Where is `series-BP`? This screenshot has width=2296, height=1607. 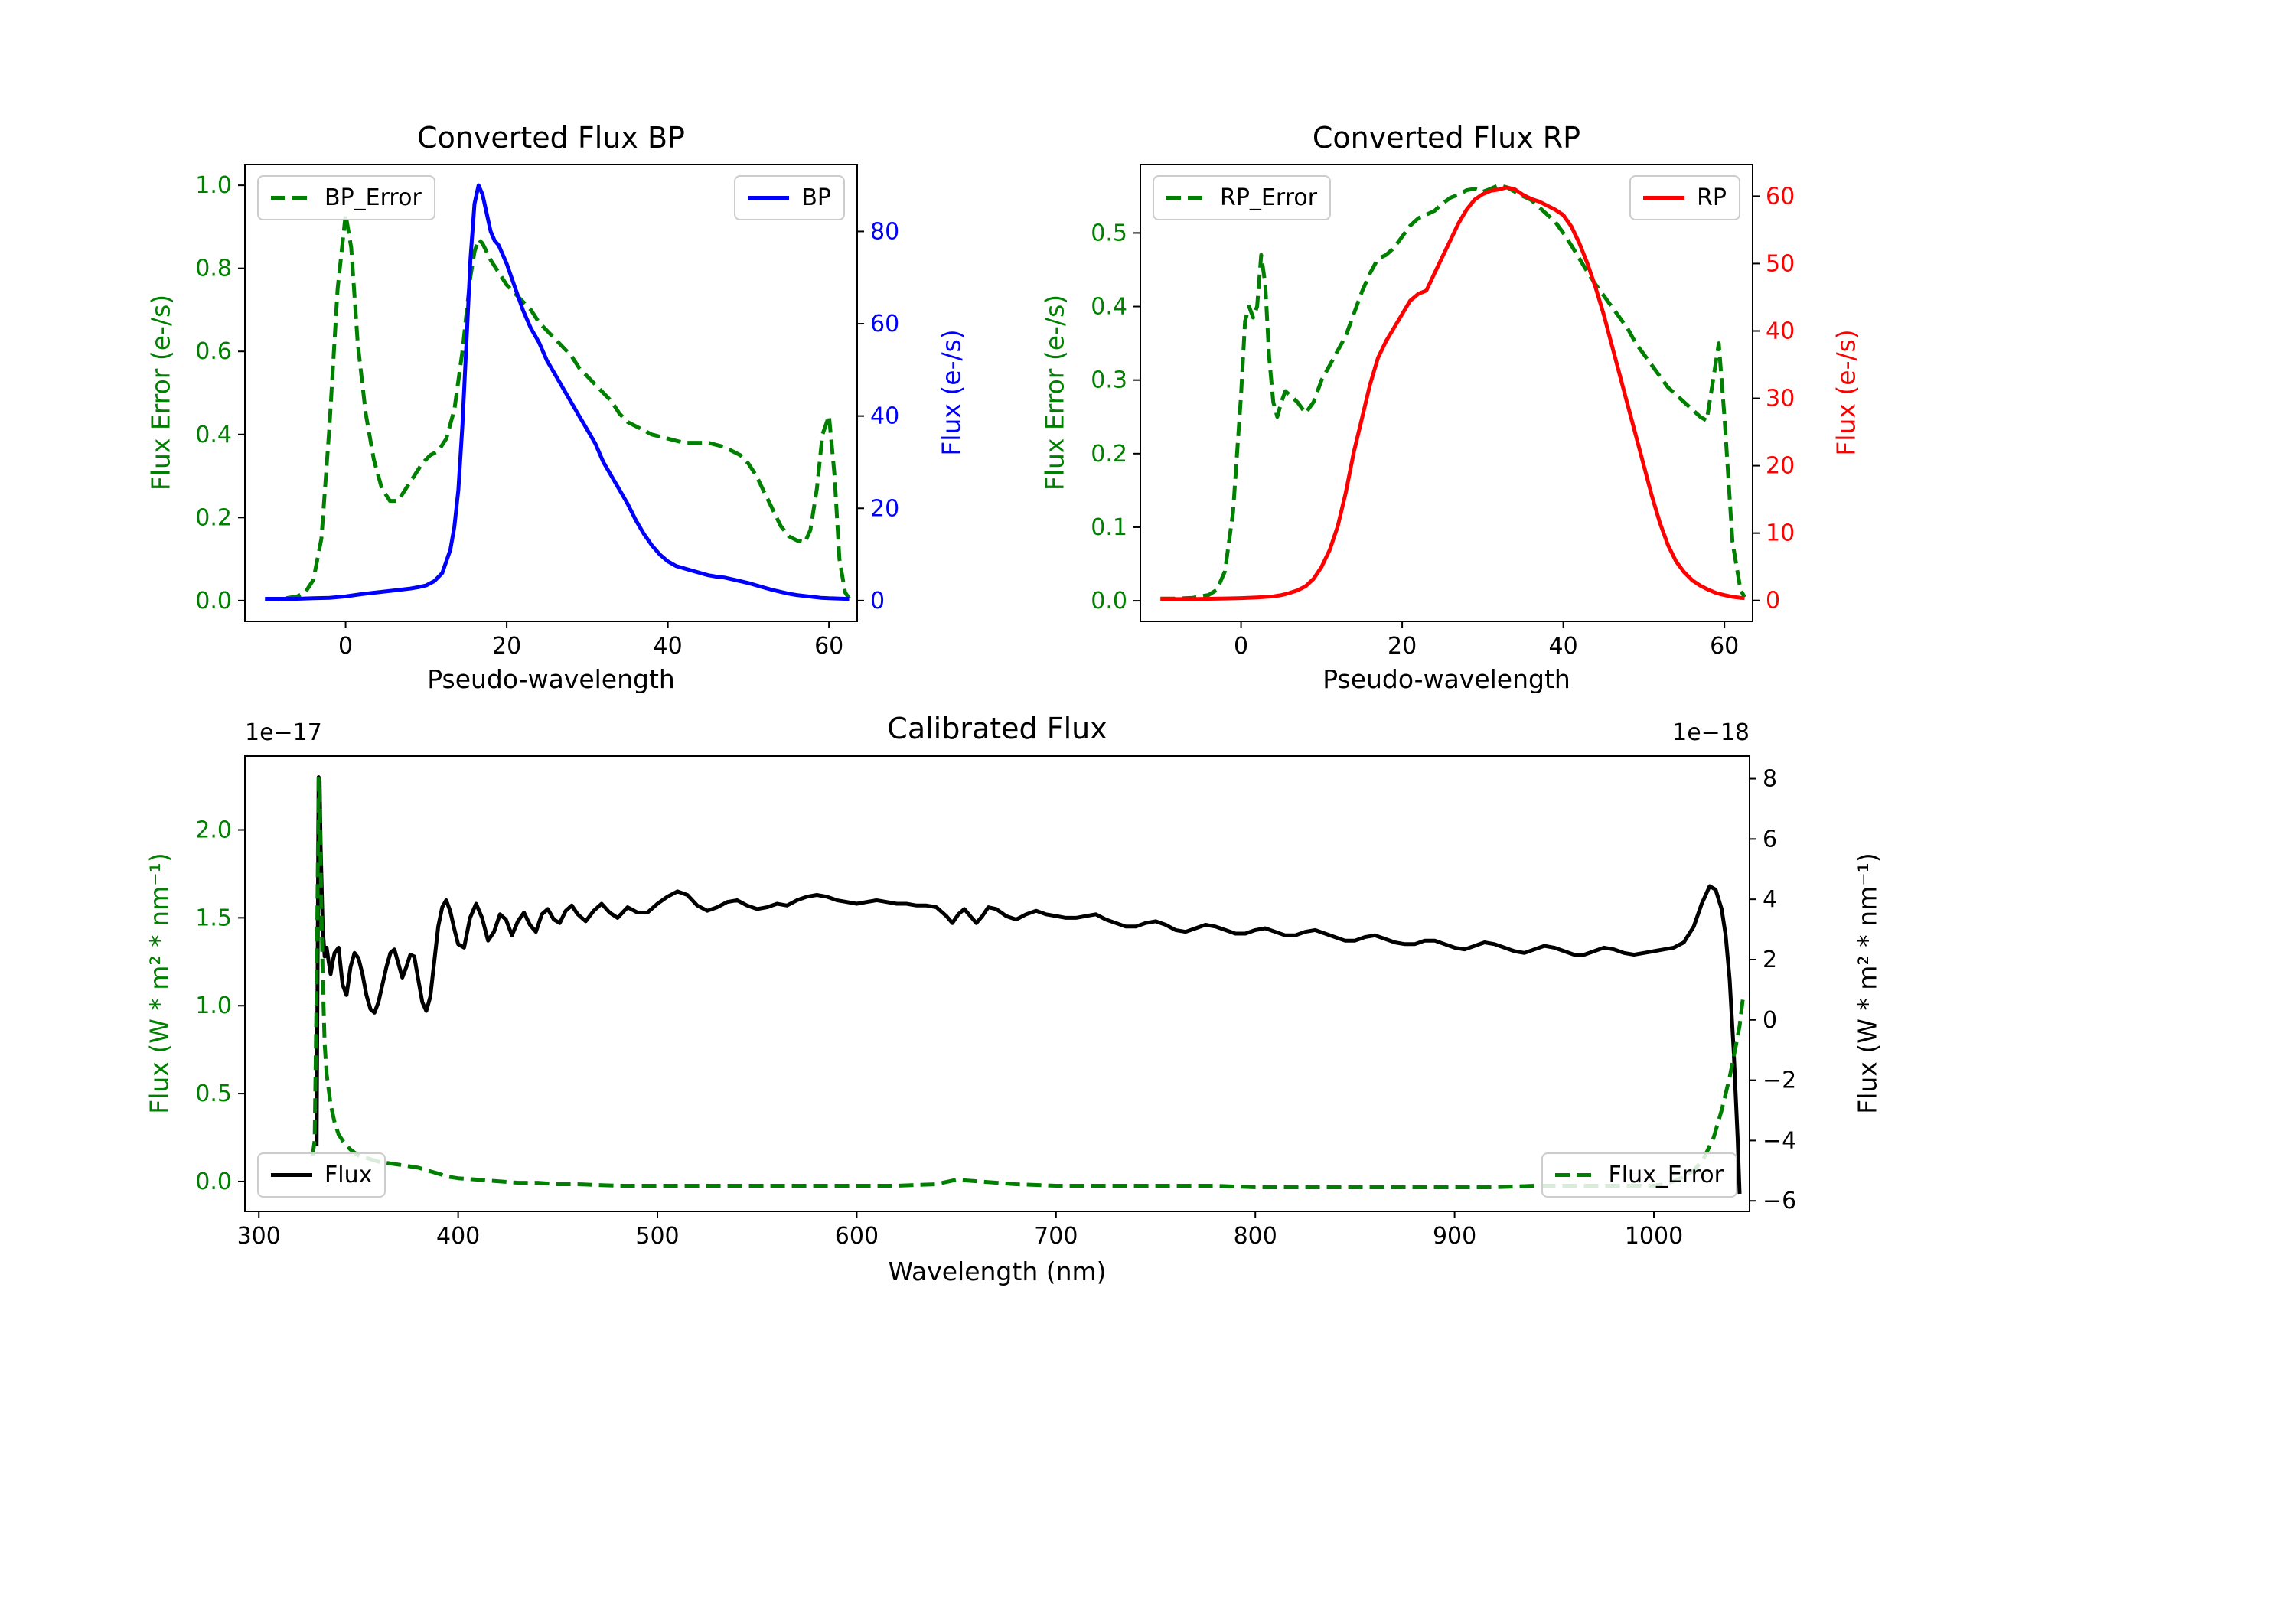
series-BP is located at coordinates (557, 392).